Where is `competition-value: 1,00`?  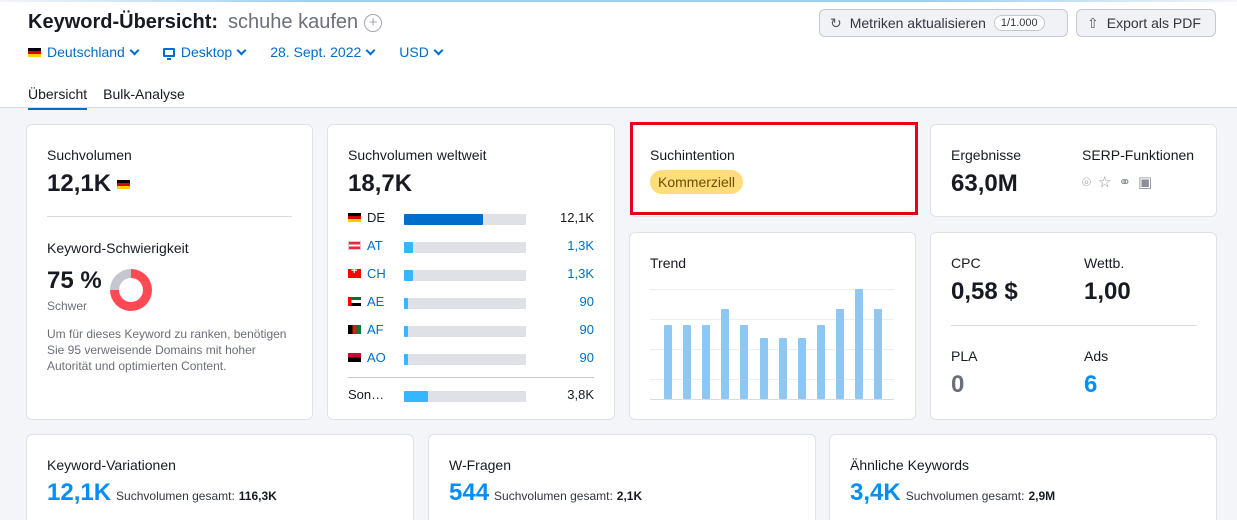 competition-value: 1,00 is located at coordinates (1107, 291).